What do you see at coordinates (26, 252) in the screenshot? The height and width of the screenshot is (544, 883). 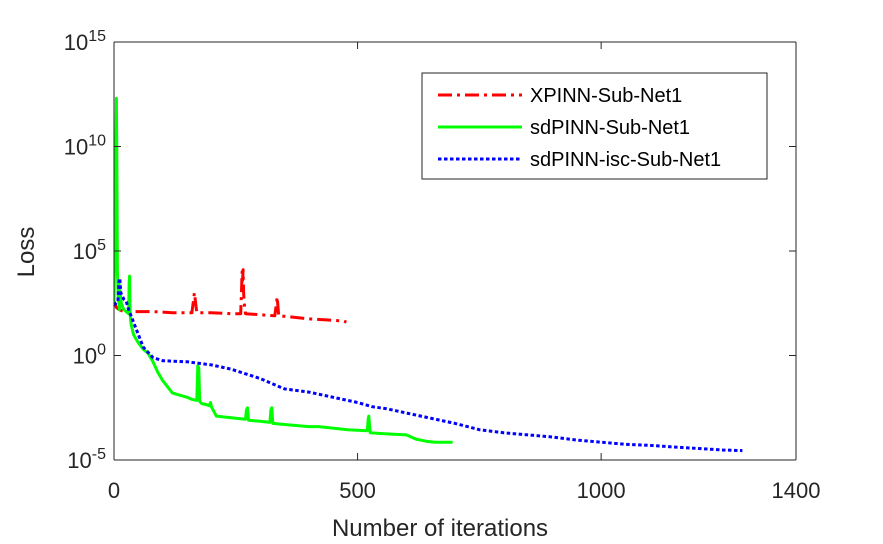 I see `y-axis-label: Loss` at bounding box center [26, 252].